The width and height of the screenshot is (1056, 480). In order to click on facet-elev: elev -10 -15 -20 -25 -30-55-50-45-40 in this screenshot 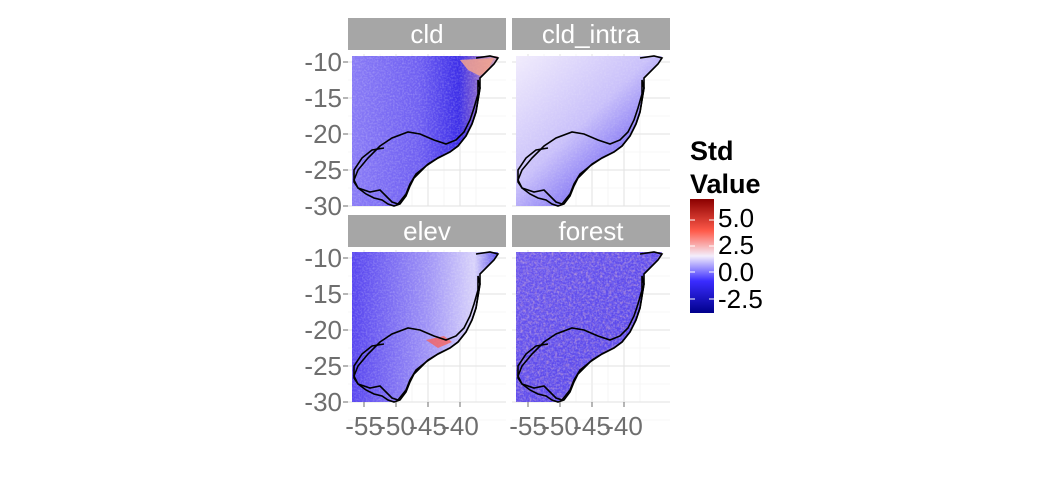, I will do `click(405, 328)`.